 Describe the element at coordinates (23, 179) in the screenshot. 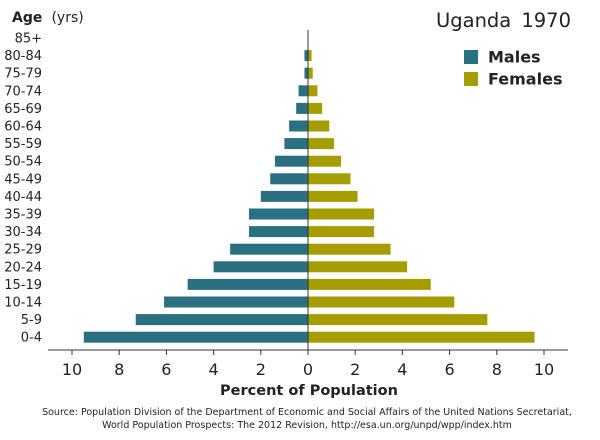

I see `y-tick-label-45-49: 45-49` at that location.